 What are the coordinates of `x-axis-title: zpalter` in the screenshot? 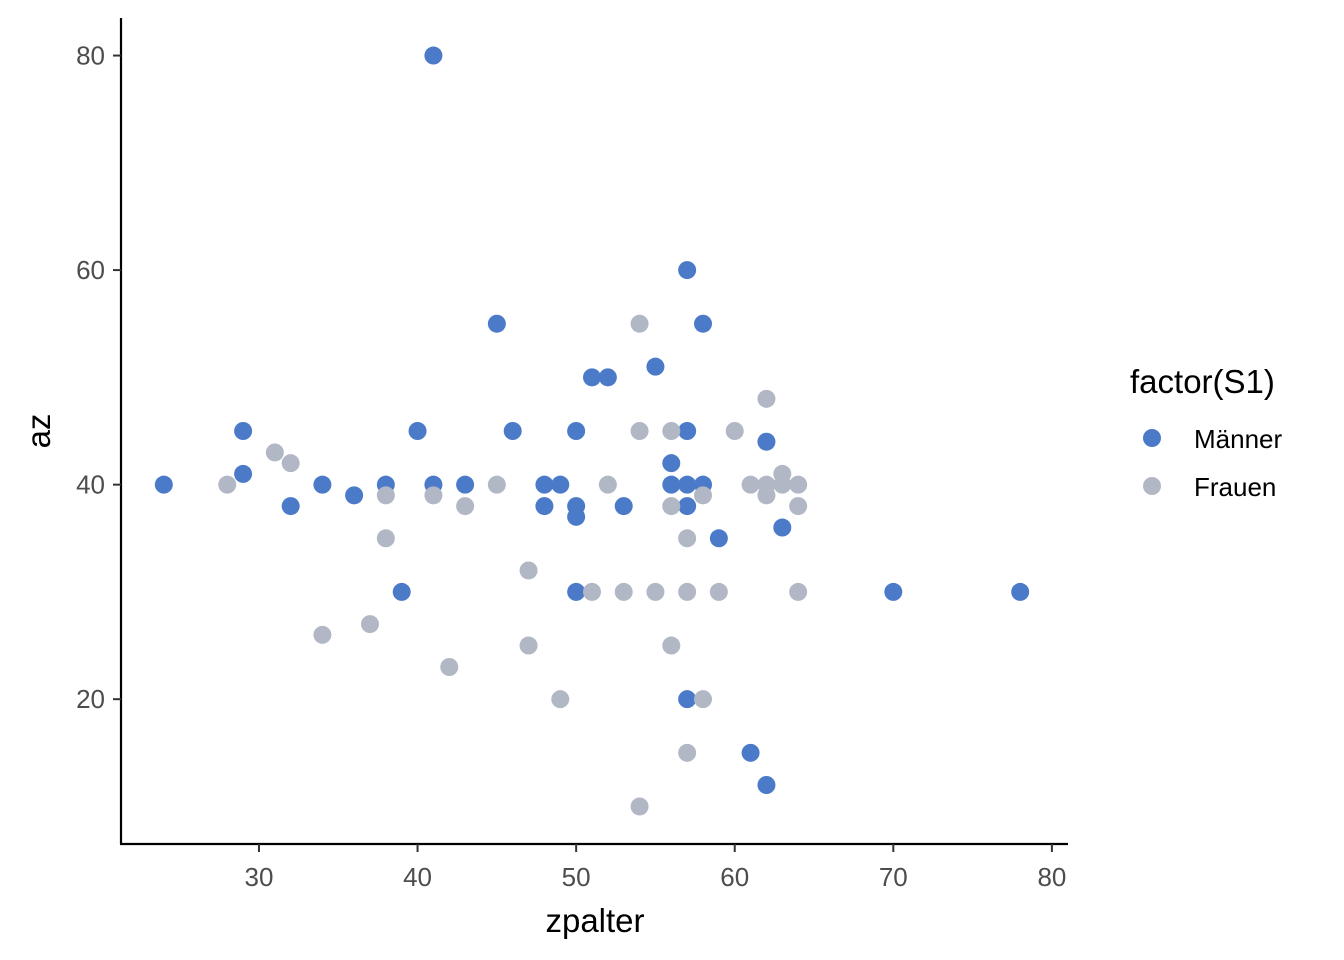 It's located at (594, 920).